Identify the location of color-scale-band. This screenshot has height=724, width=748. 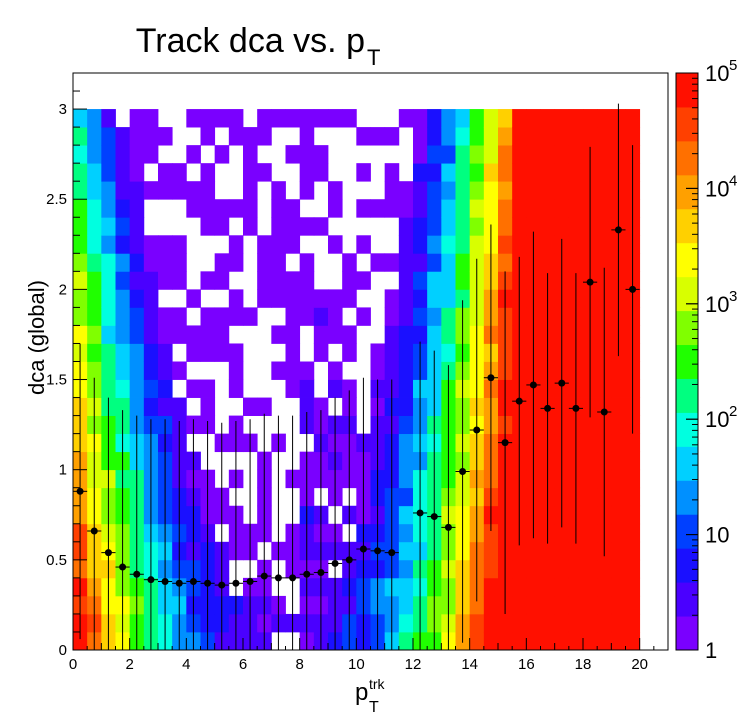
(687, 158).